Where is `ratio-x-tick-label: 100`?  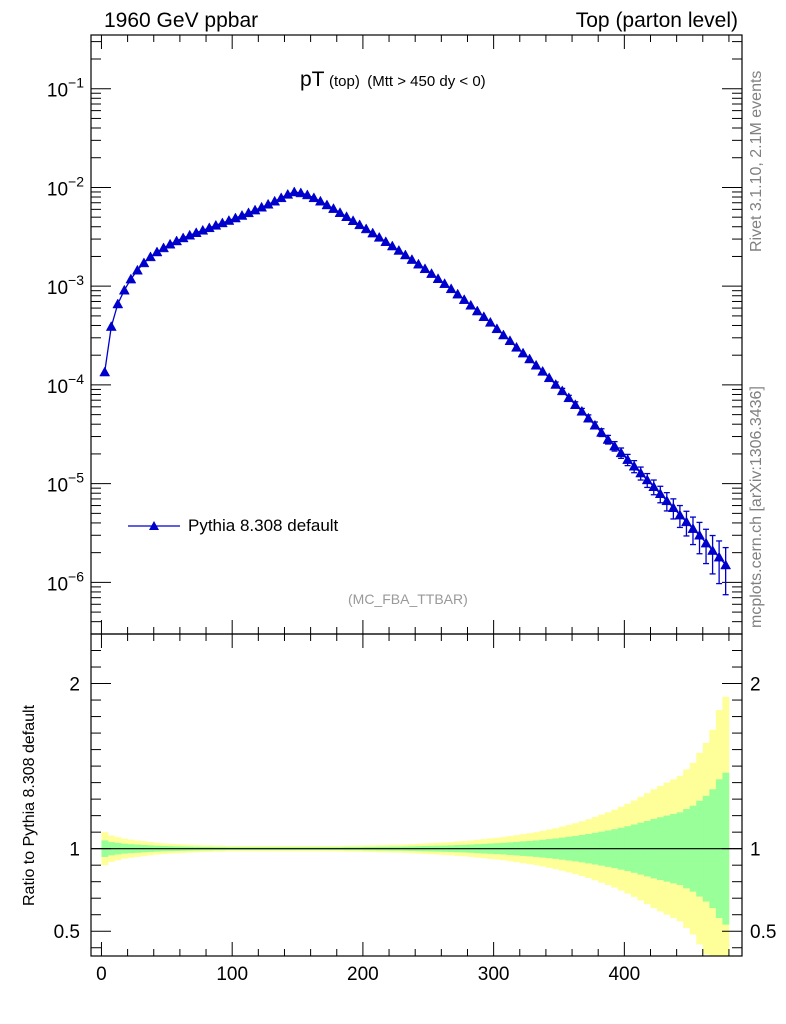 ratio-x-tick-label: 100 is located at coordinates (232, 974).